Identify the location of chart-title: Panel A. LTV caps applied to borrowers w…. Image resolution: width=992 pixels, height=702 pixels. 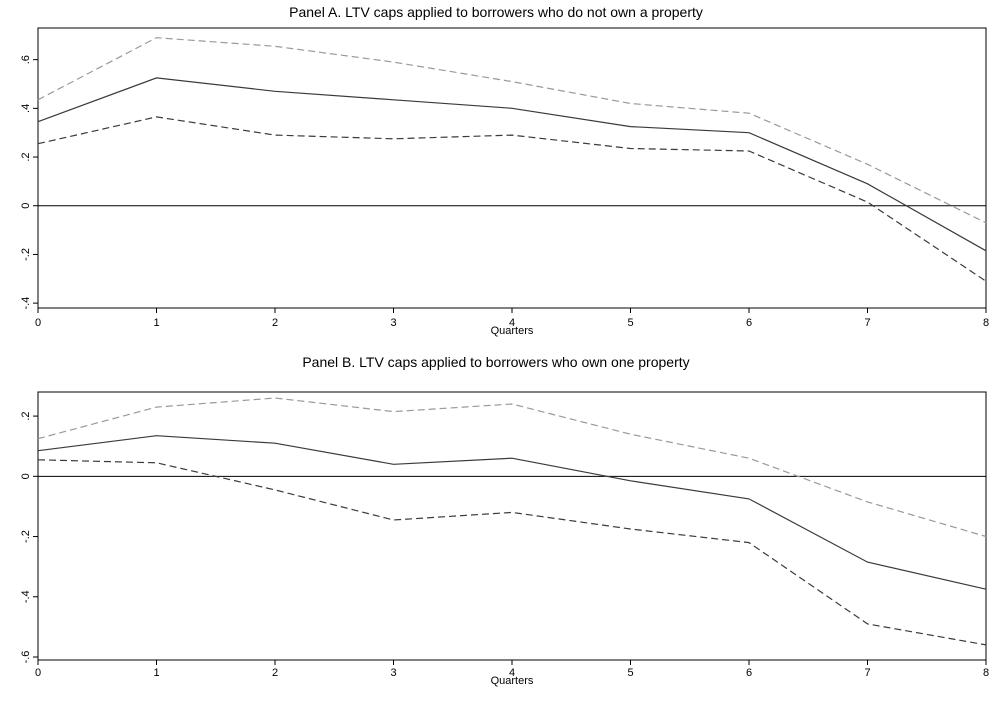
(496, 12).